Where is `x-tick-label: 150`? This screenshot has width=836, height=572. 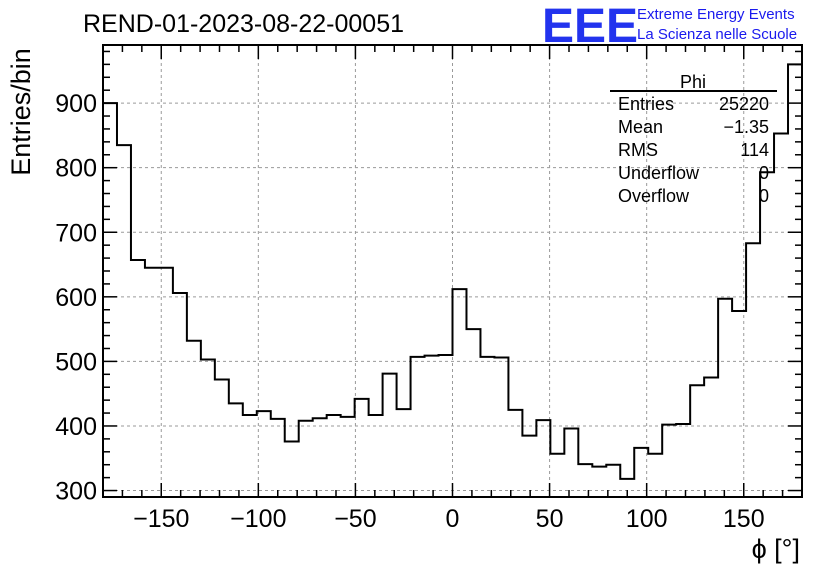 x-tick-label: 150 is located at coordinates (744, 519).